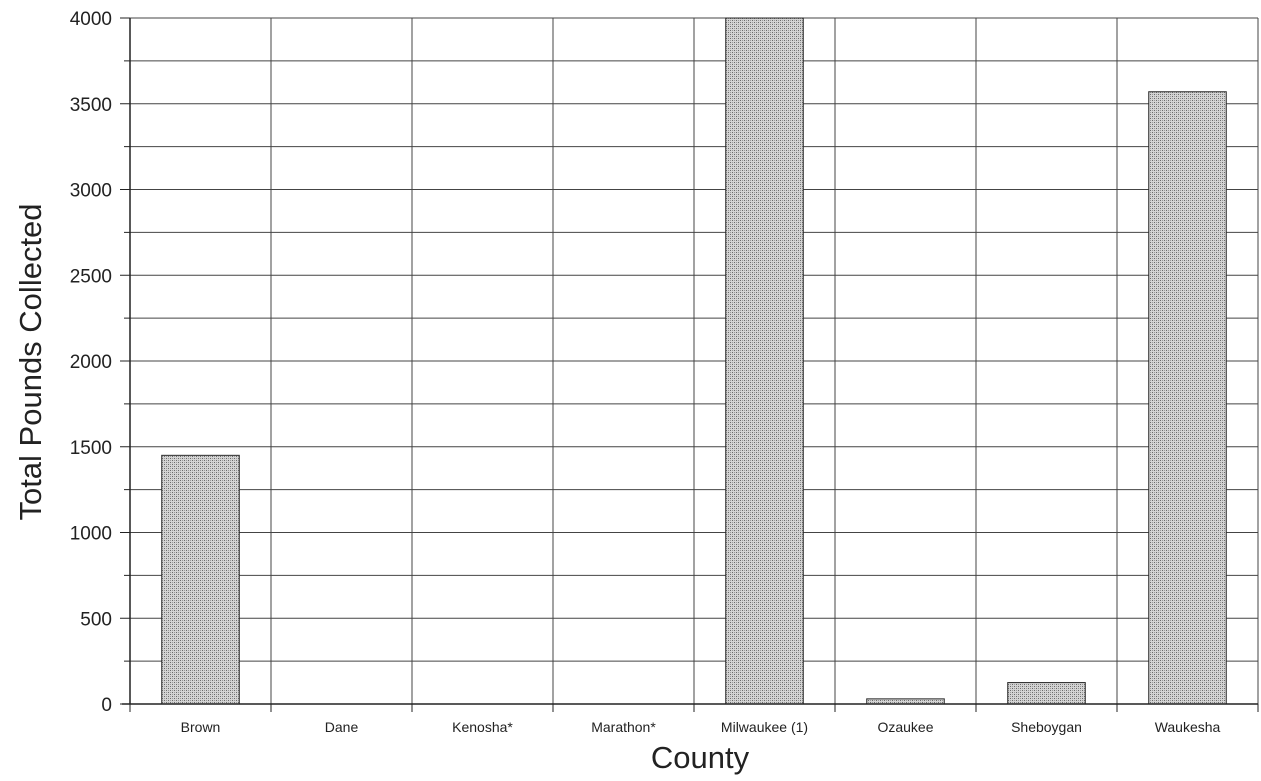  I want to click on y-tick-label: 4000, so click(91, 19).